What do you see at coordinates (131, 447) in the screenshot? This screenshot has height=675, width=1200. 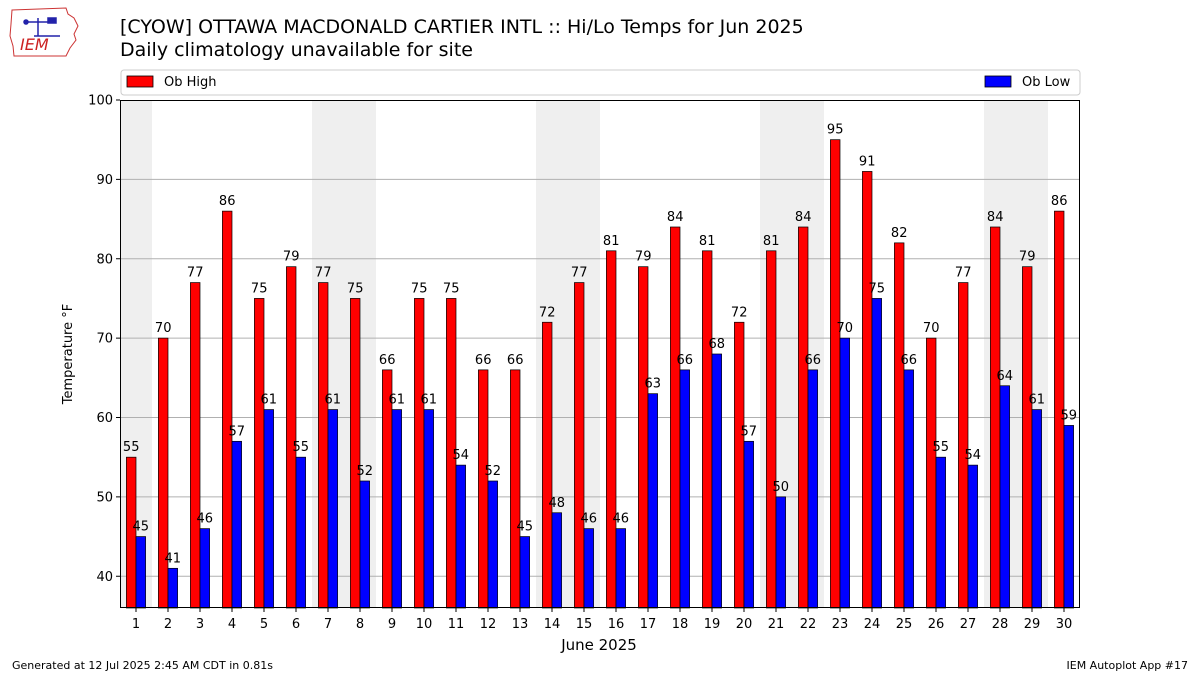 I see `high-temp-label: 55` at bounding box center [131, 447].